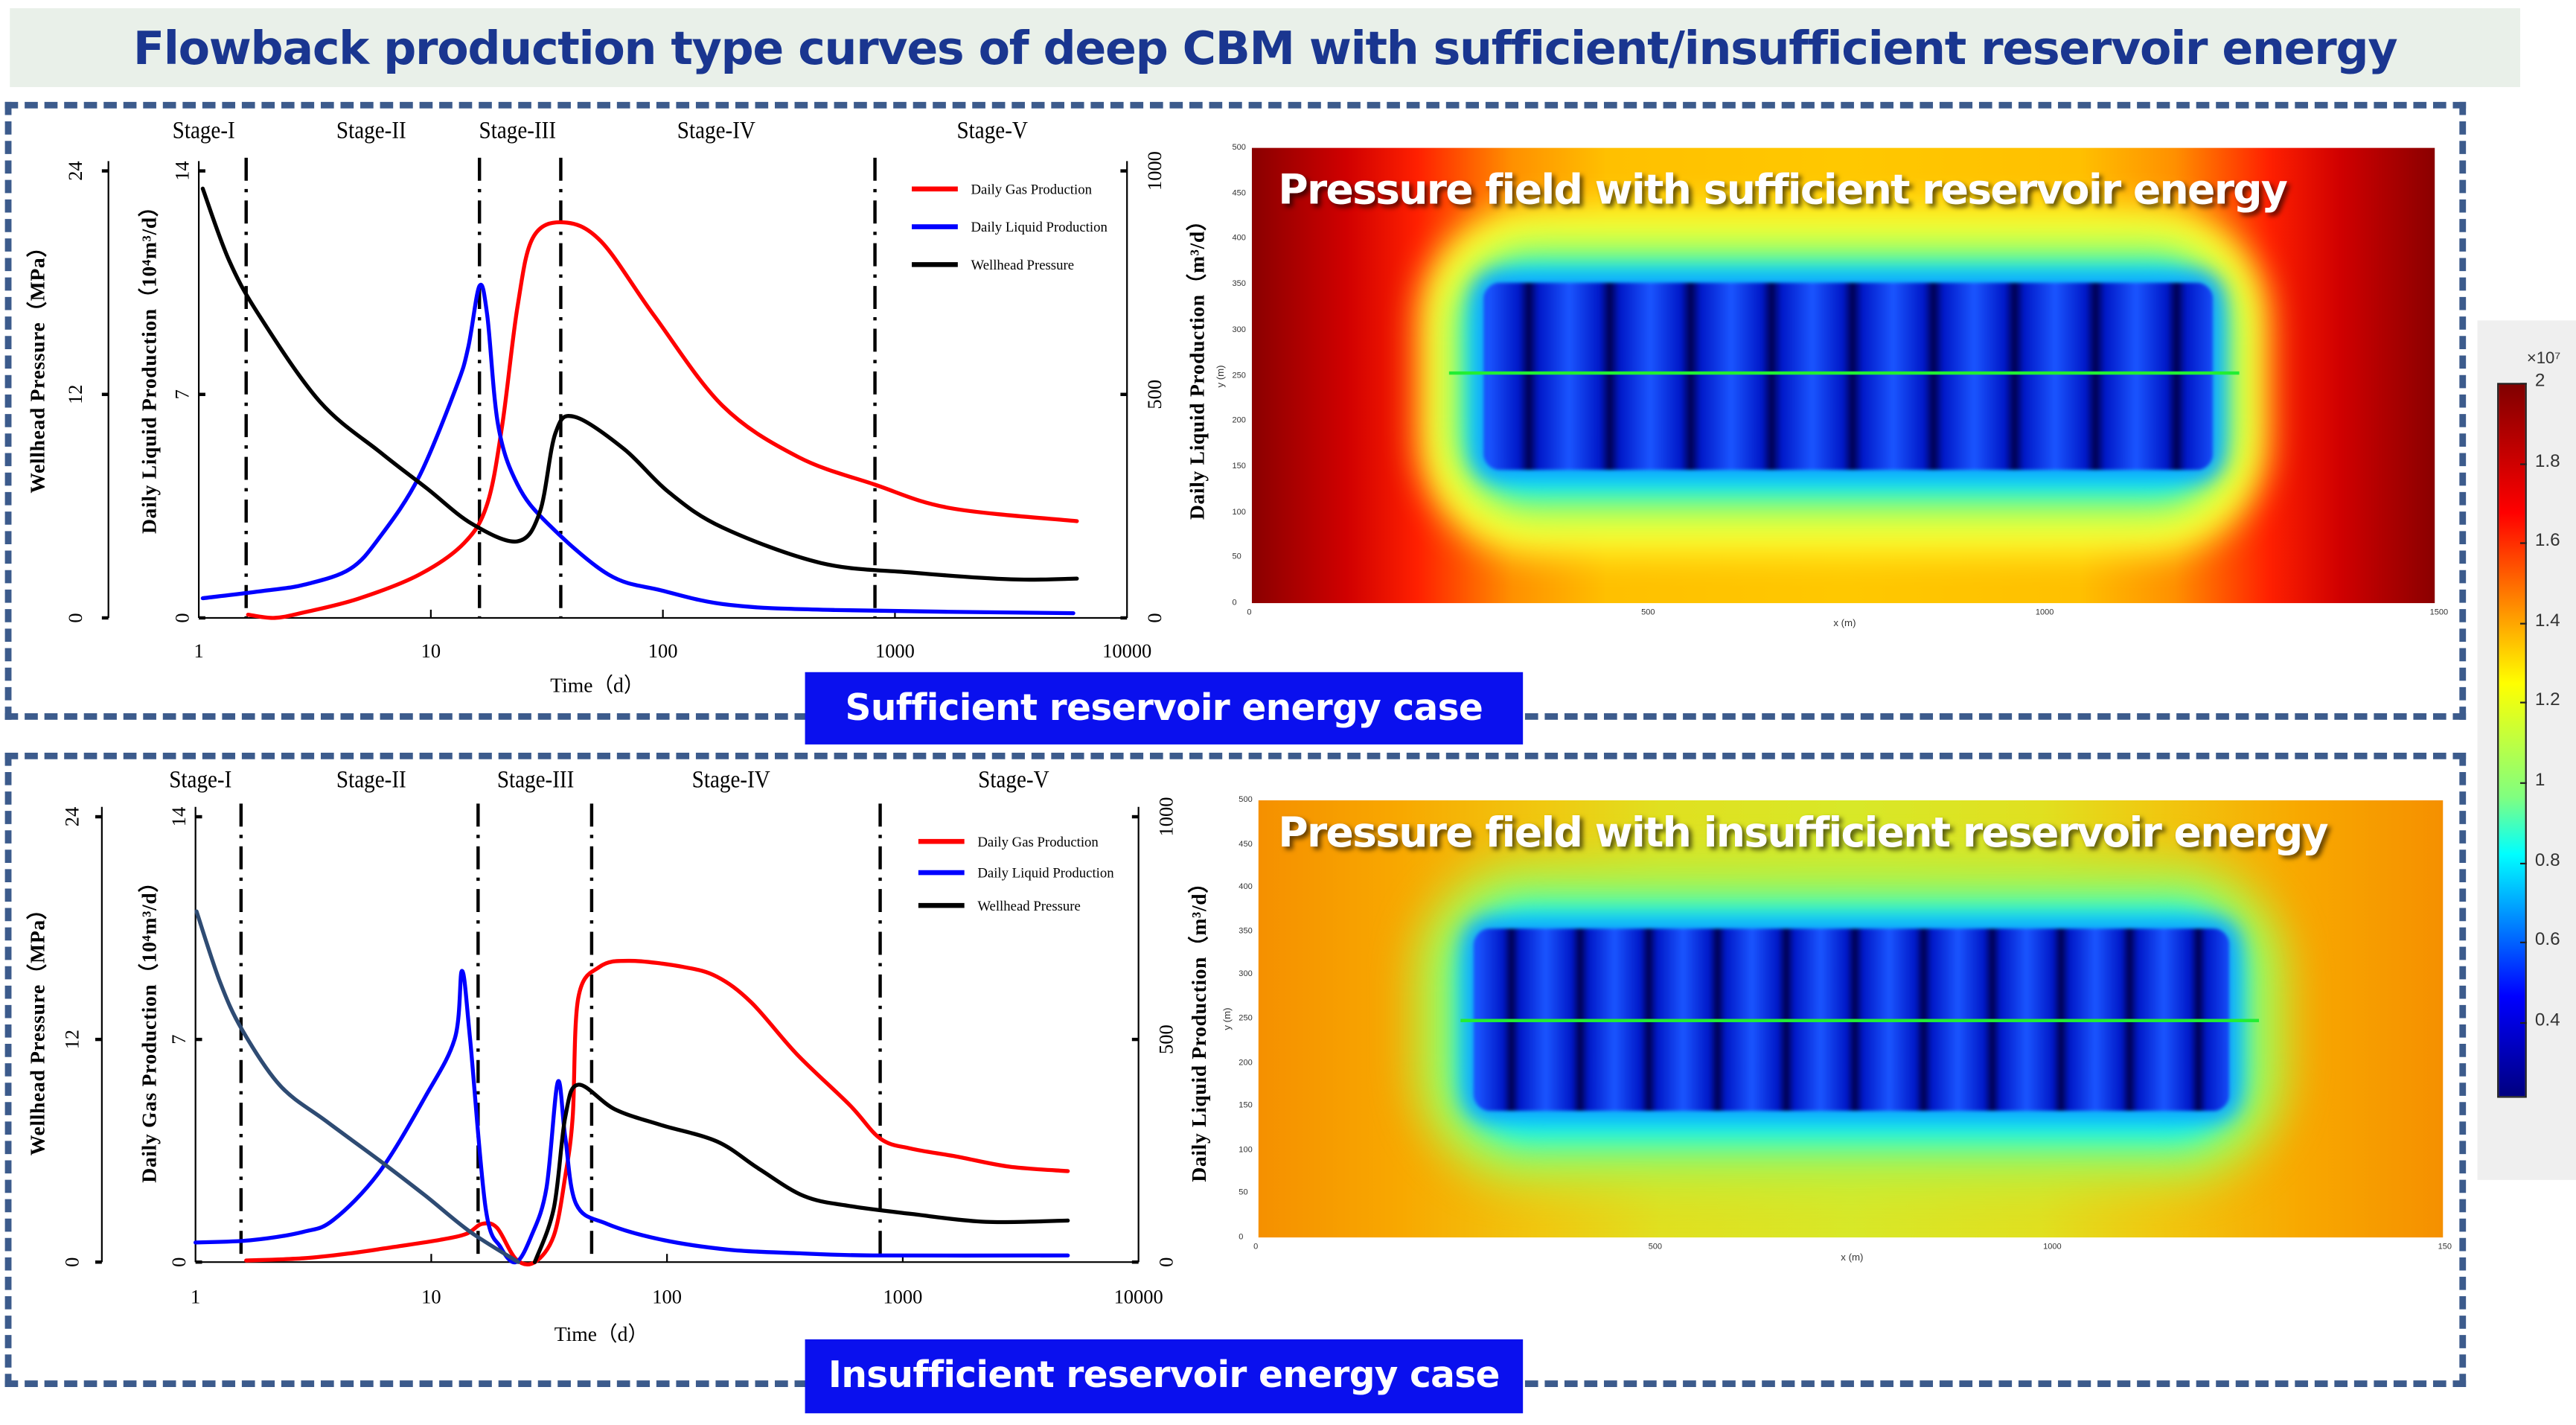 The width and height of the screenshot is (2576, 1425). What do you see at coordinates (1241, 1237) in the screenshot?
I see `heatmap-y-tick: 0` at bounding box center [1241, 1237].